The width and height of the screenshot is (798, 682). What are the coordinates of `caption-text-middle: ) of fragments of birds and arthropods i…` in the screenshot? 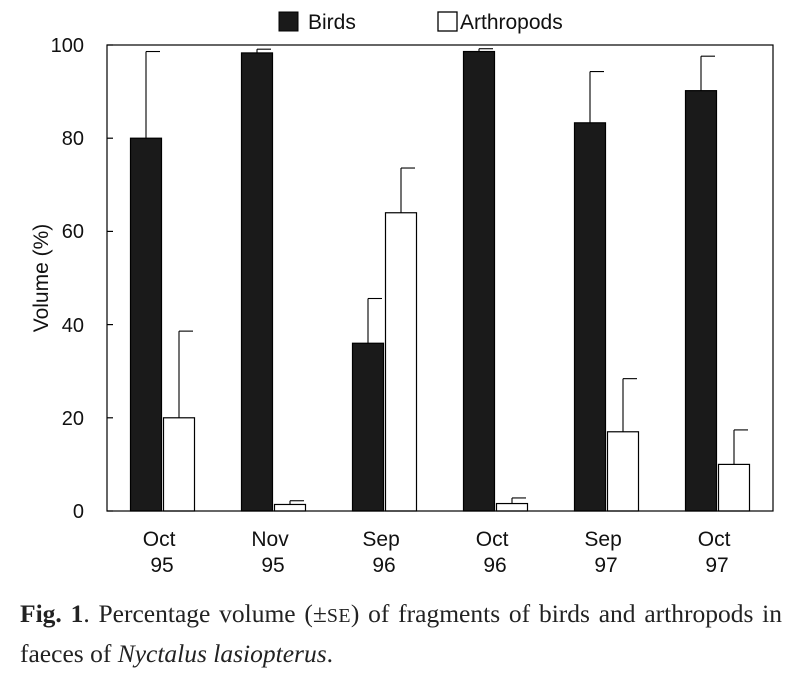 It's located at (401, 633).